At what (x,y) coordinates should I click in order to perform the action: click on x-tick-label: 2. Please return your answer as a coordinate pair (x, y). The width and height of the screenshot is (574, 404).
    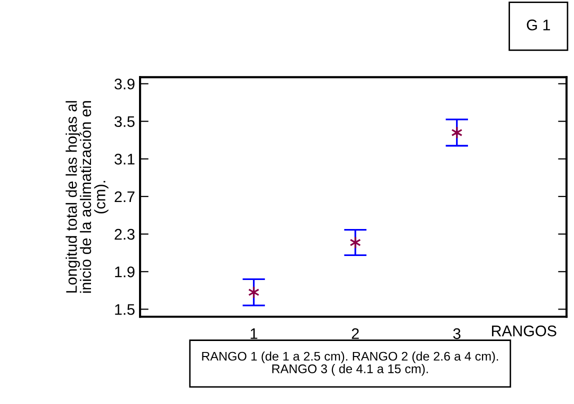
    Looking at the image, I should click on (355, 333).